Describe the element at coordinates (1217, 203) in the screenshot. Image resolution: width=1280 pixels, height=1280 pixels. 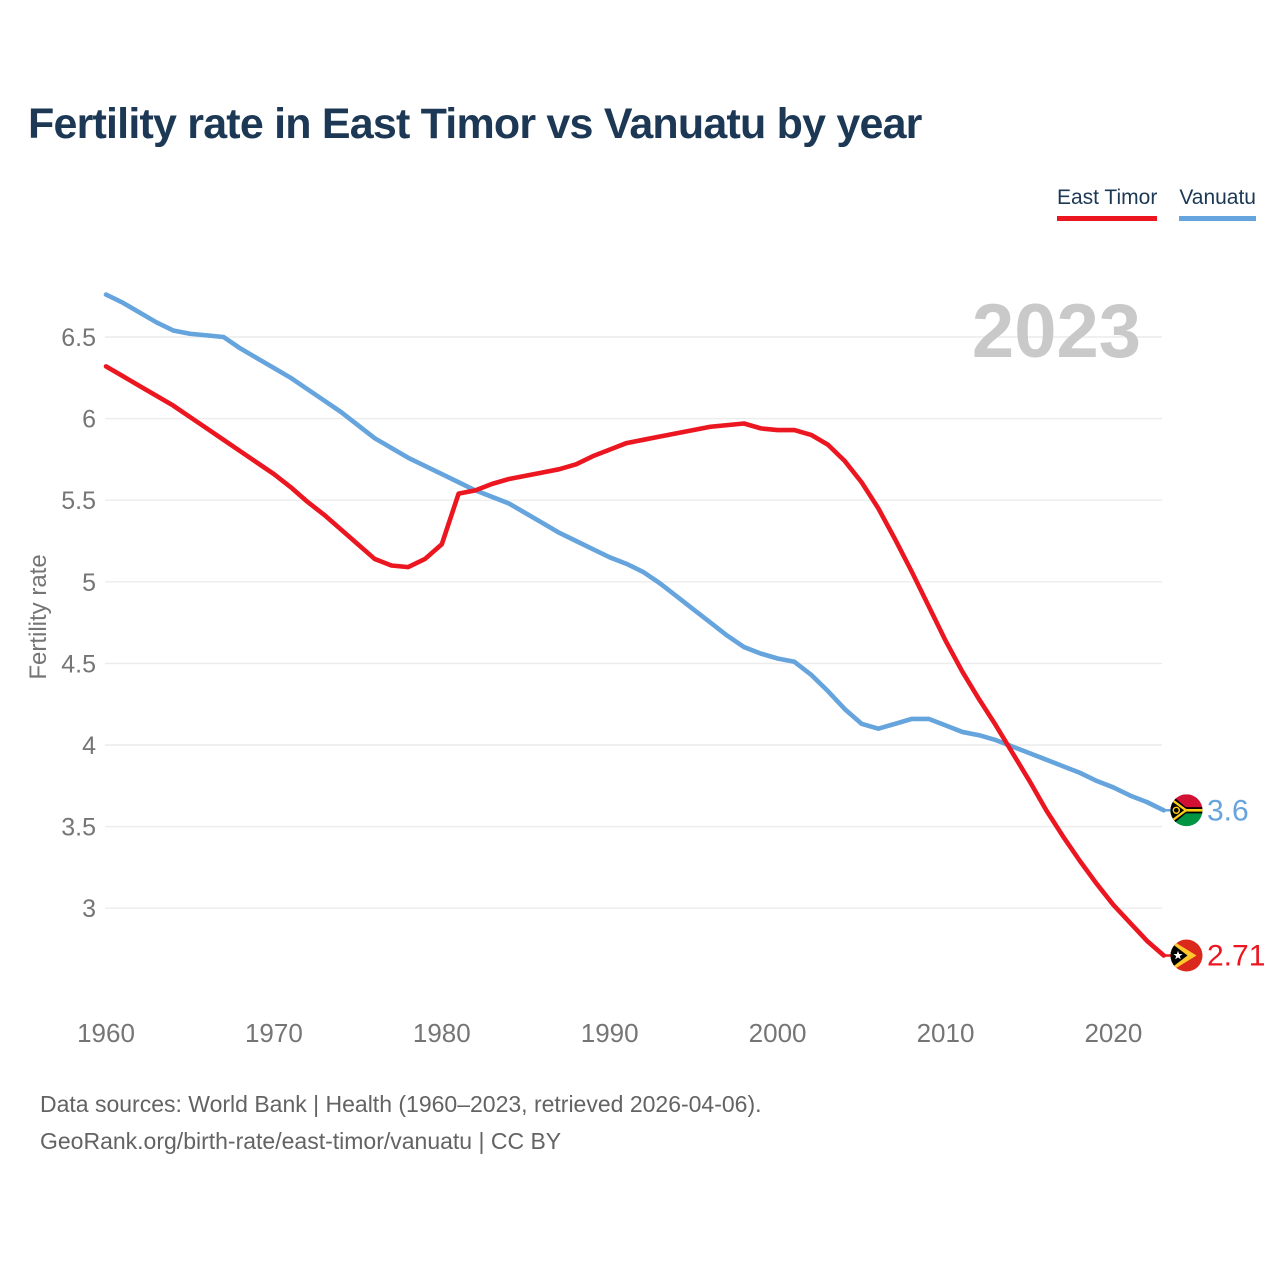
I see `legend-item-vanuatu: Vanuatu` at that location.